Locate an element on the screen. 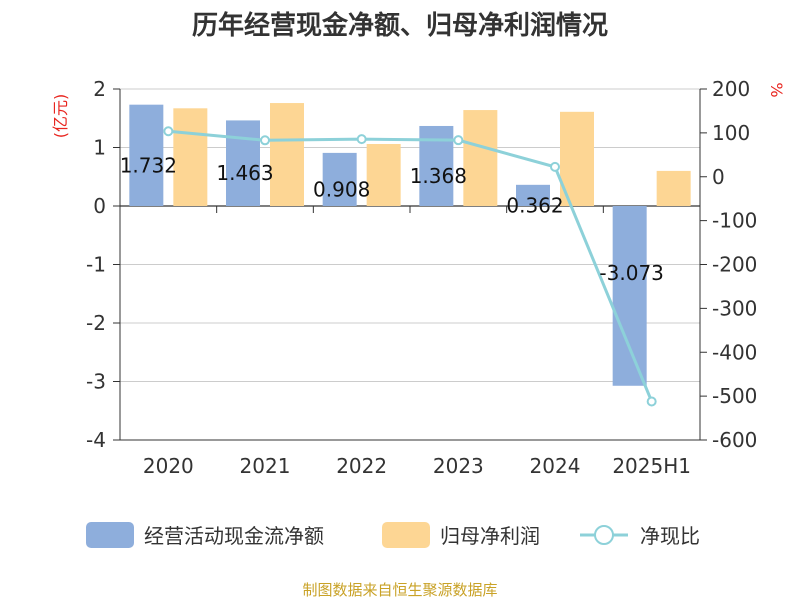  data-label-cashflow: 0.908 is located at coordinates (341, 189).